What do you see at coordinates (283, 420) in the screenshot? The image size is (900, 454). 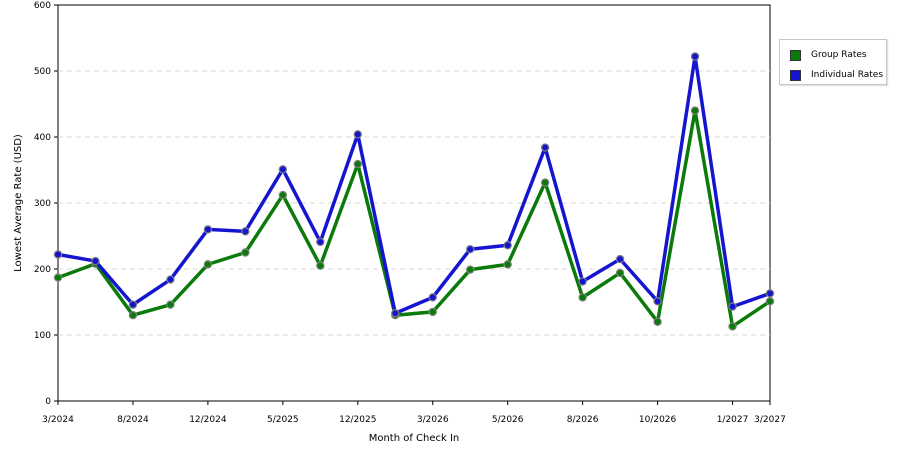 I see `x-tick-label: 5/2025` at bounding box center [283, 420].